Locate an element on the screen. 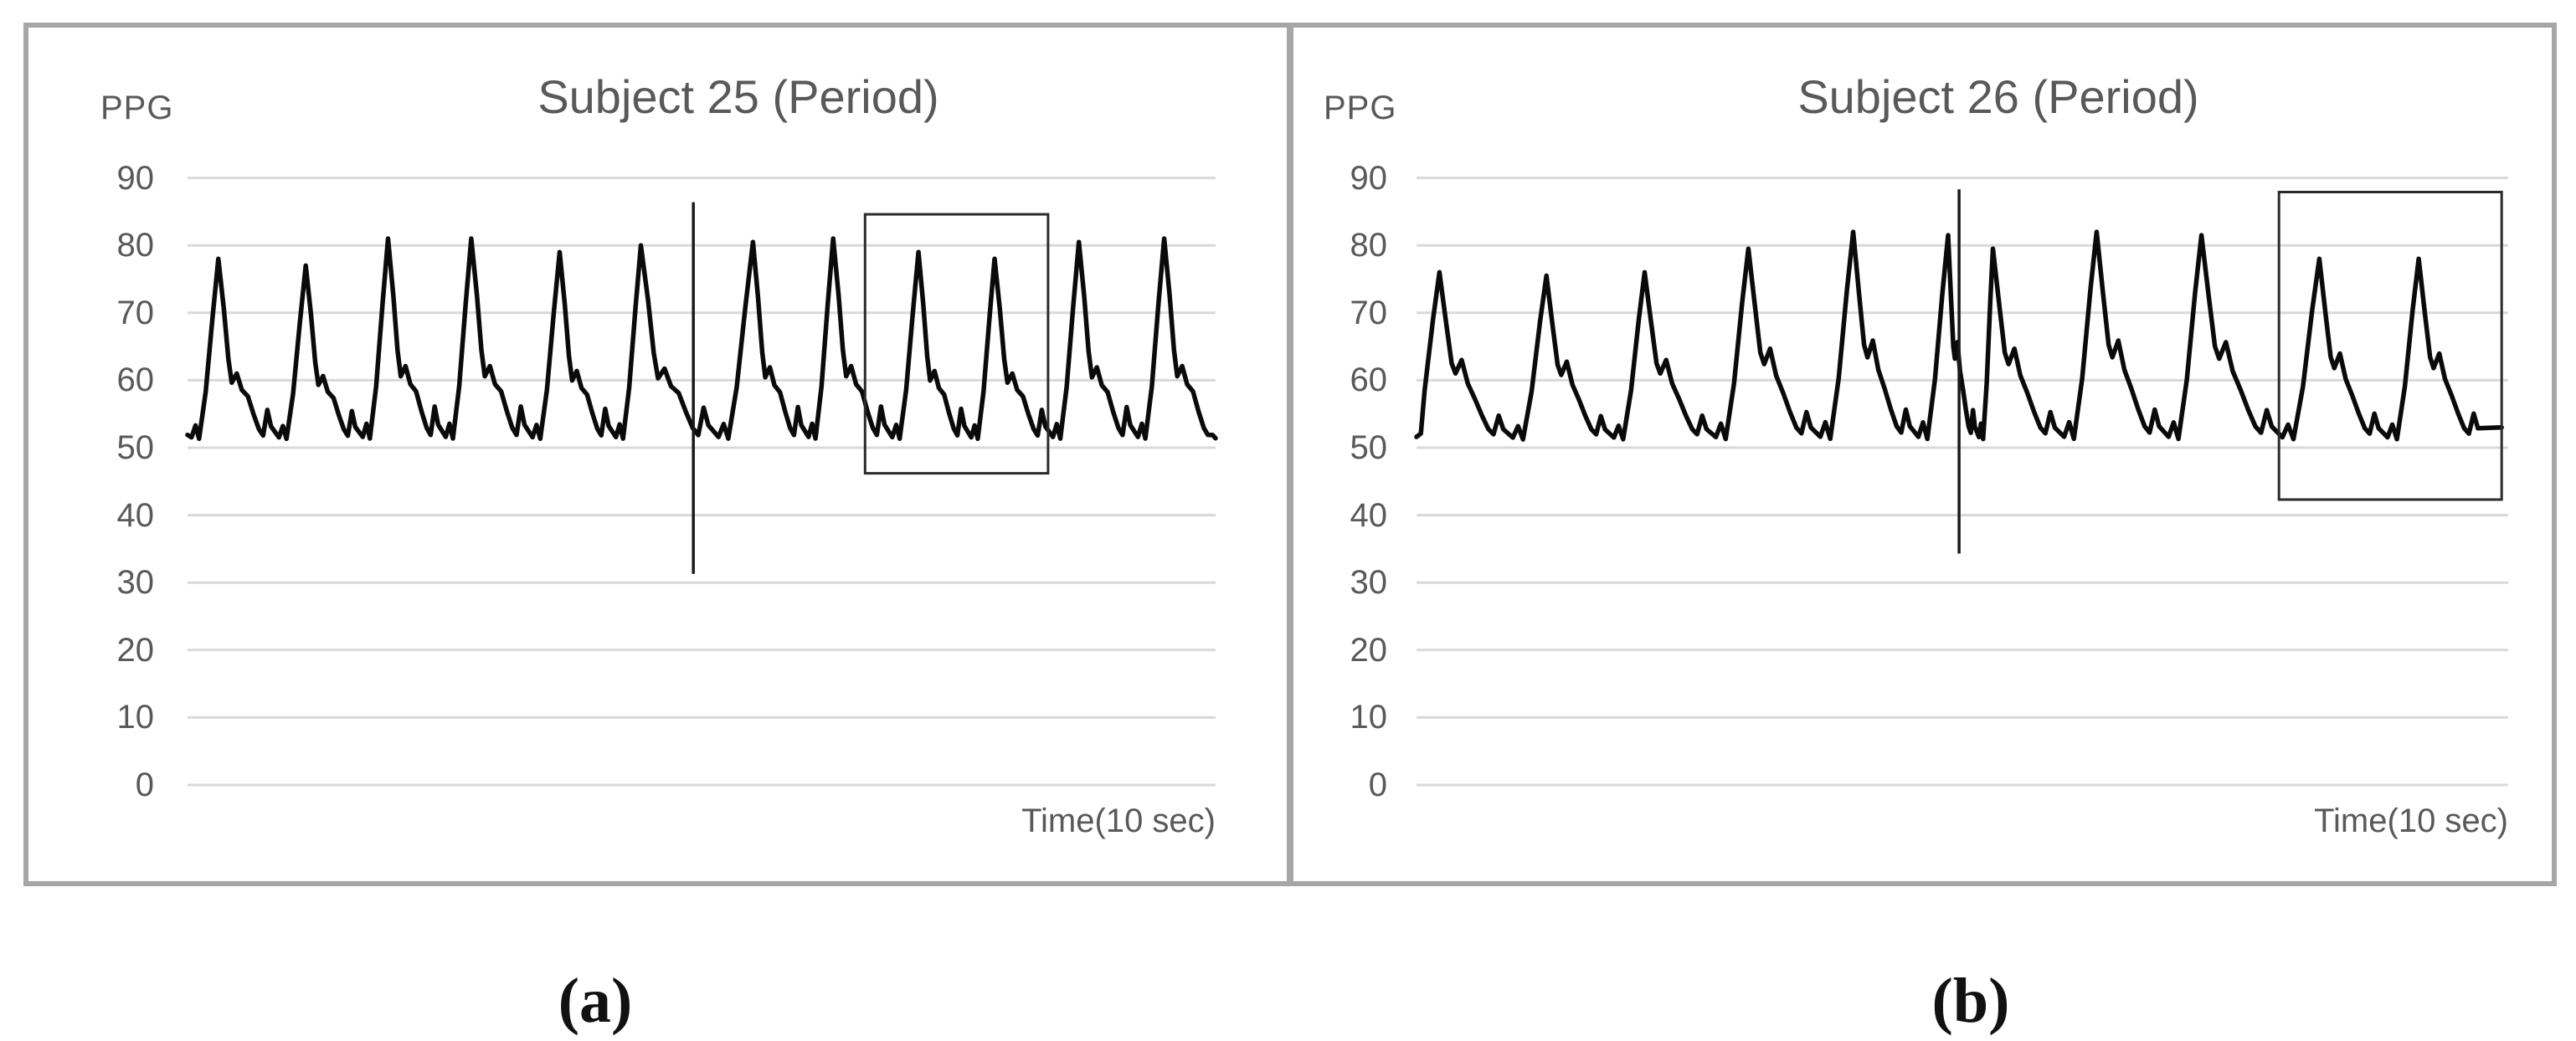 This screenshot has width=2576, height=1041. subfigure-label-b: (b) is located at coordinates (1970, 1001).